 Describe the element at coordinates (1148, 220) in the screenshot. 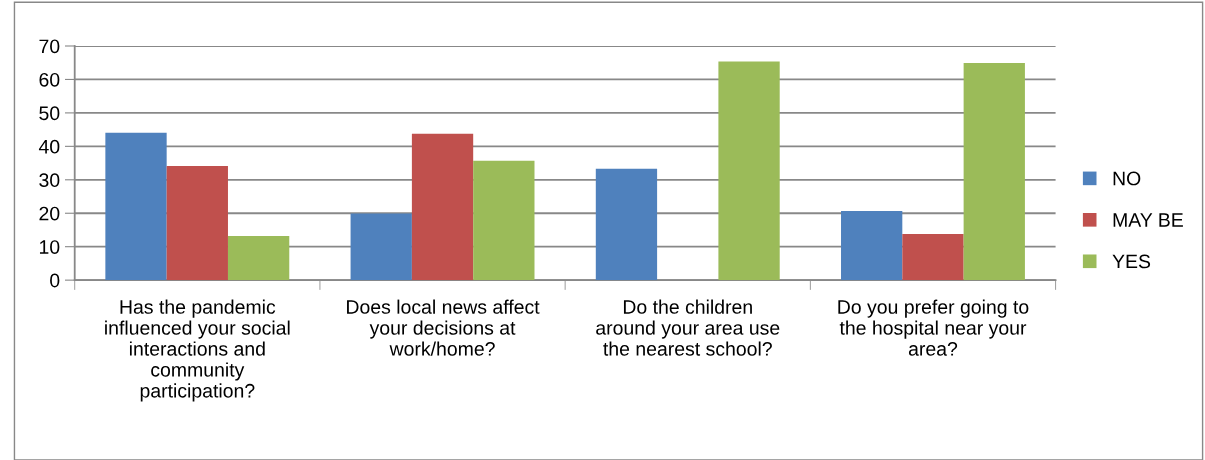

I see `legend-label: MAY BE` at that location.